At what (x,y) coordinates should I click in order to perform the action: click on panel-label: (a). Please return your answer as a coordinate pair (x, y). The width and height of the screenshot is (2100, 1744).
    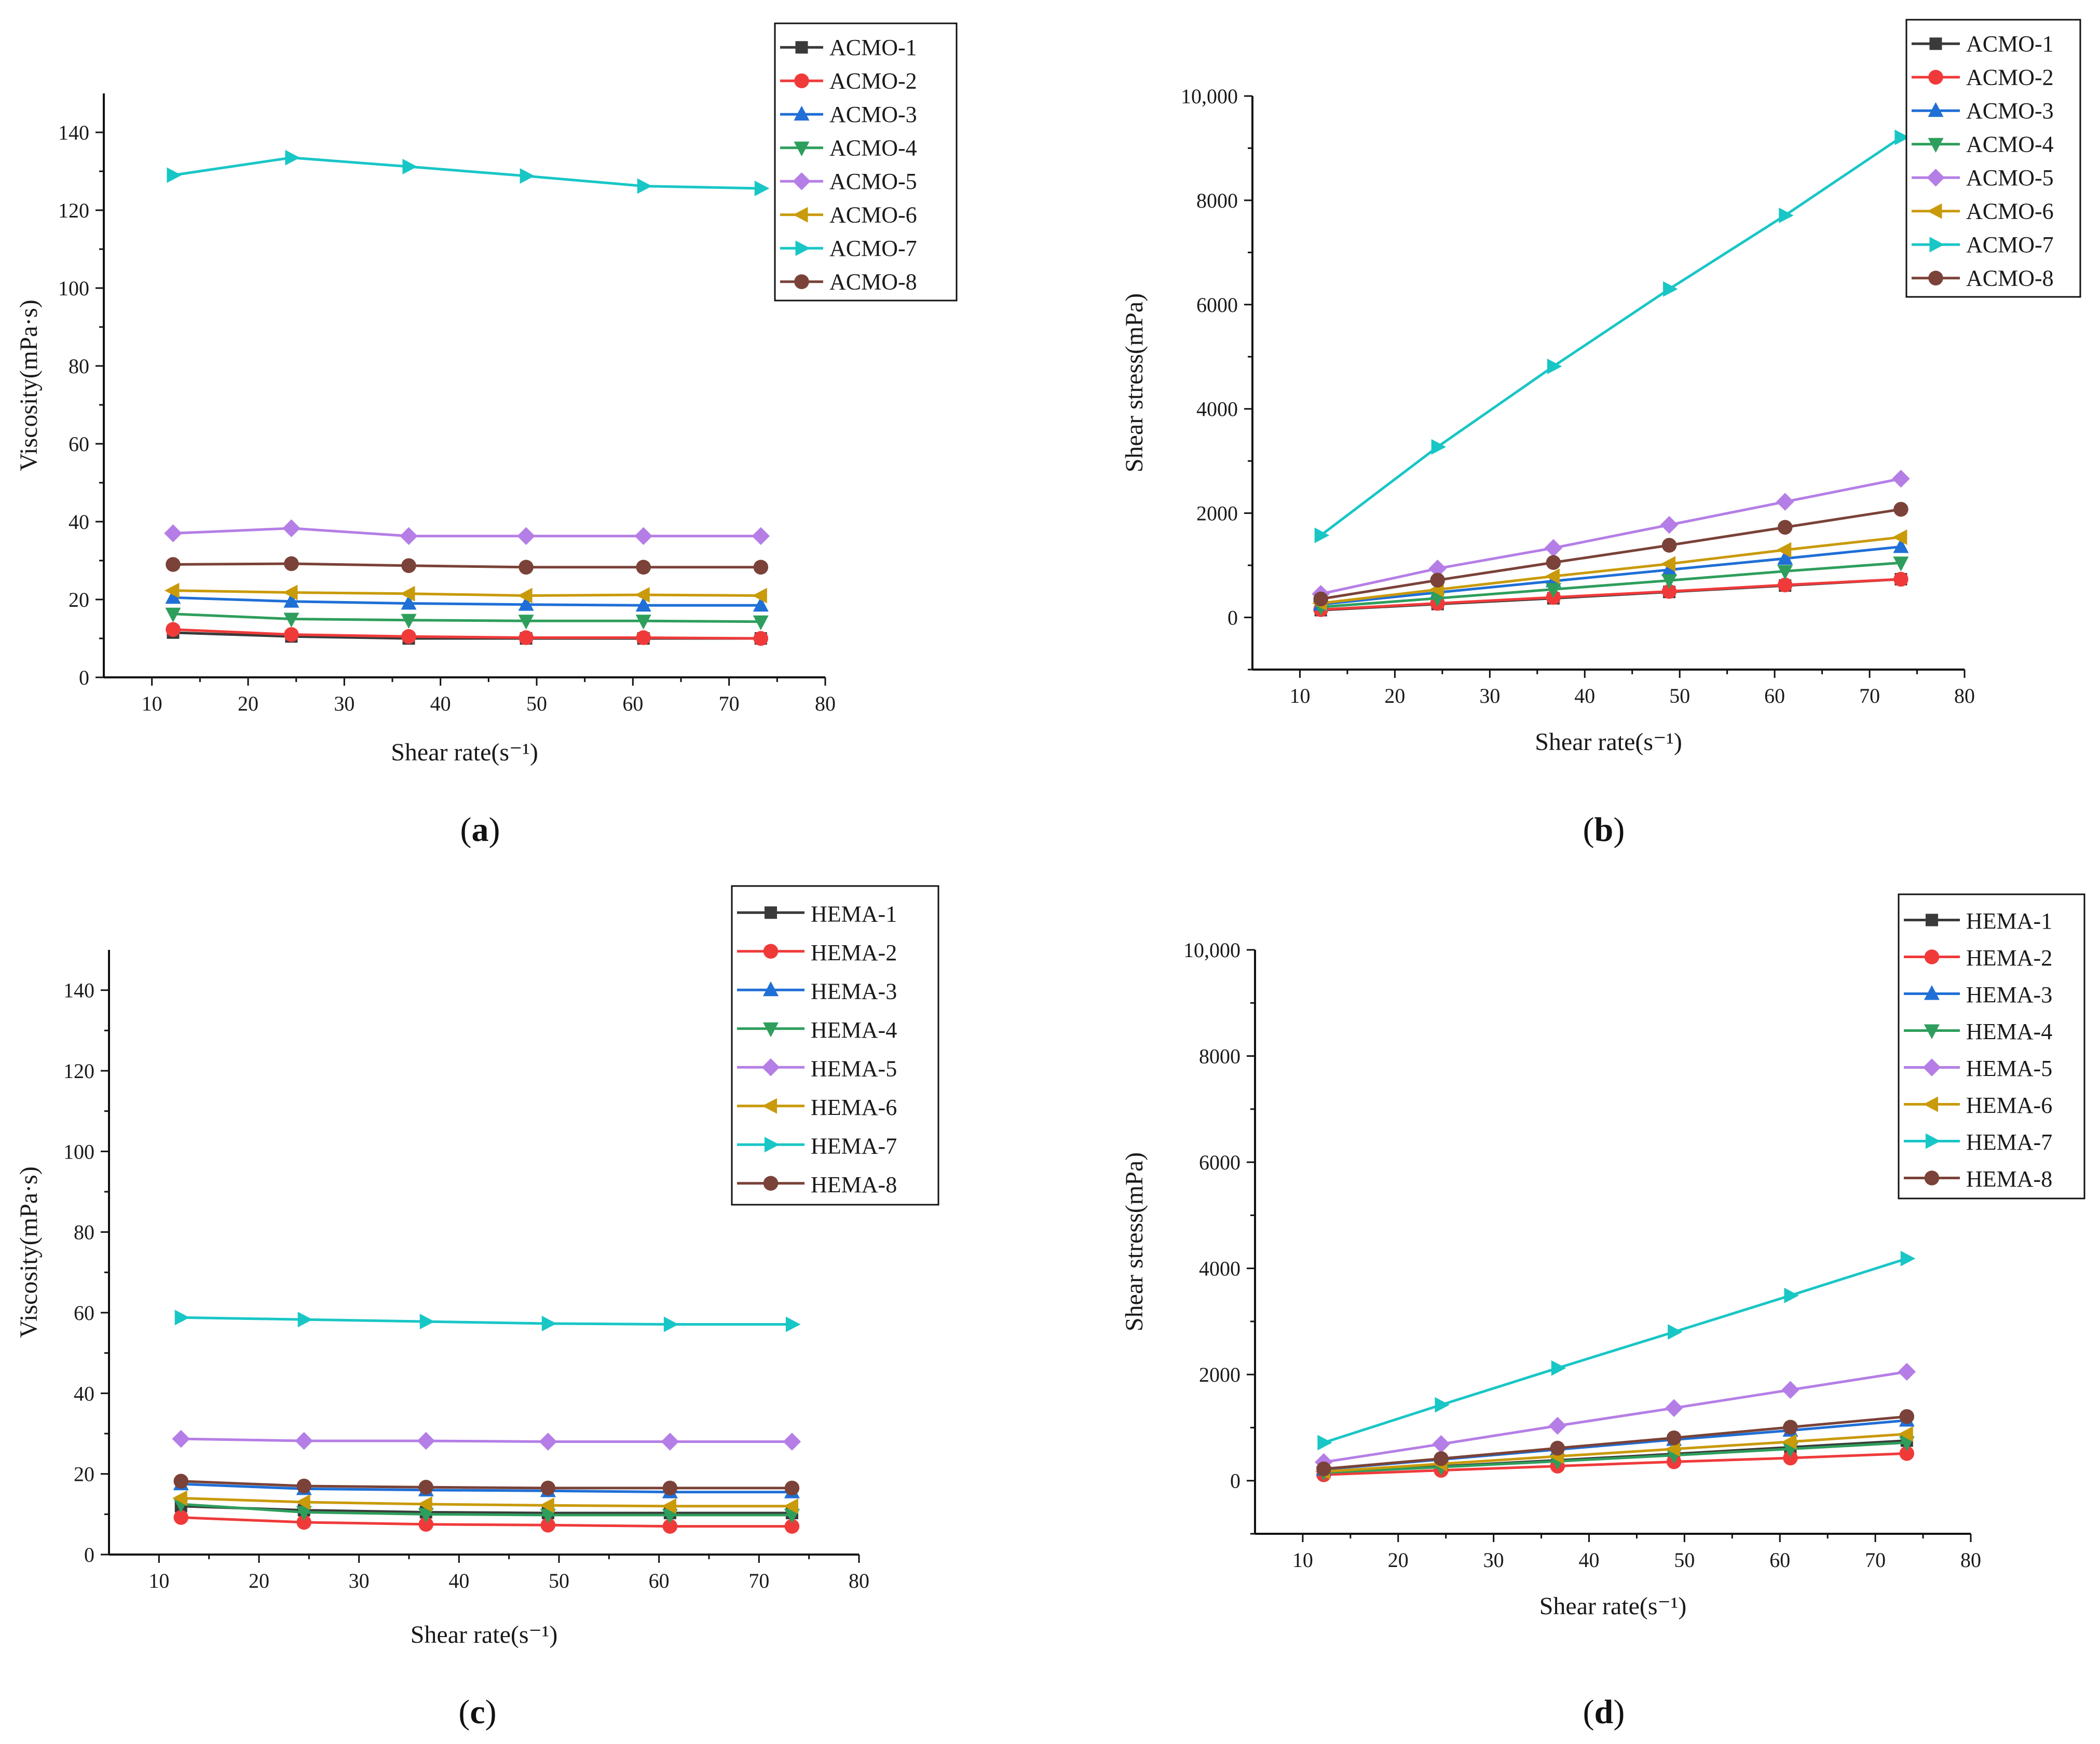
    Looking at the image, I should click on (480, 830).